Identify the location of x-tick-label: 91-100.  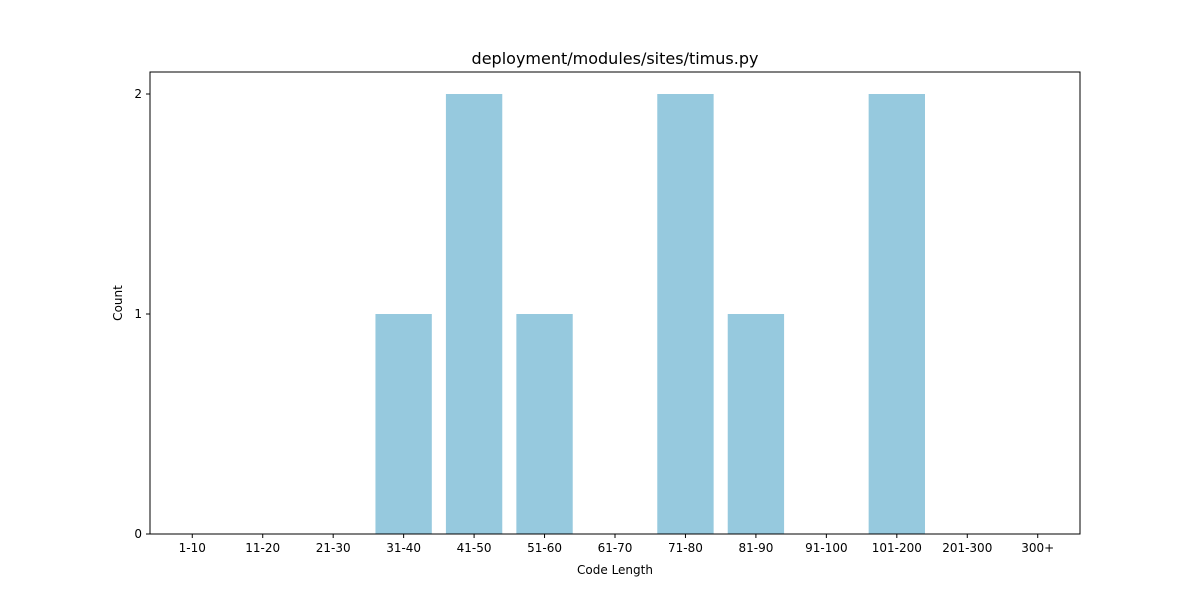
(826, 548).